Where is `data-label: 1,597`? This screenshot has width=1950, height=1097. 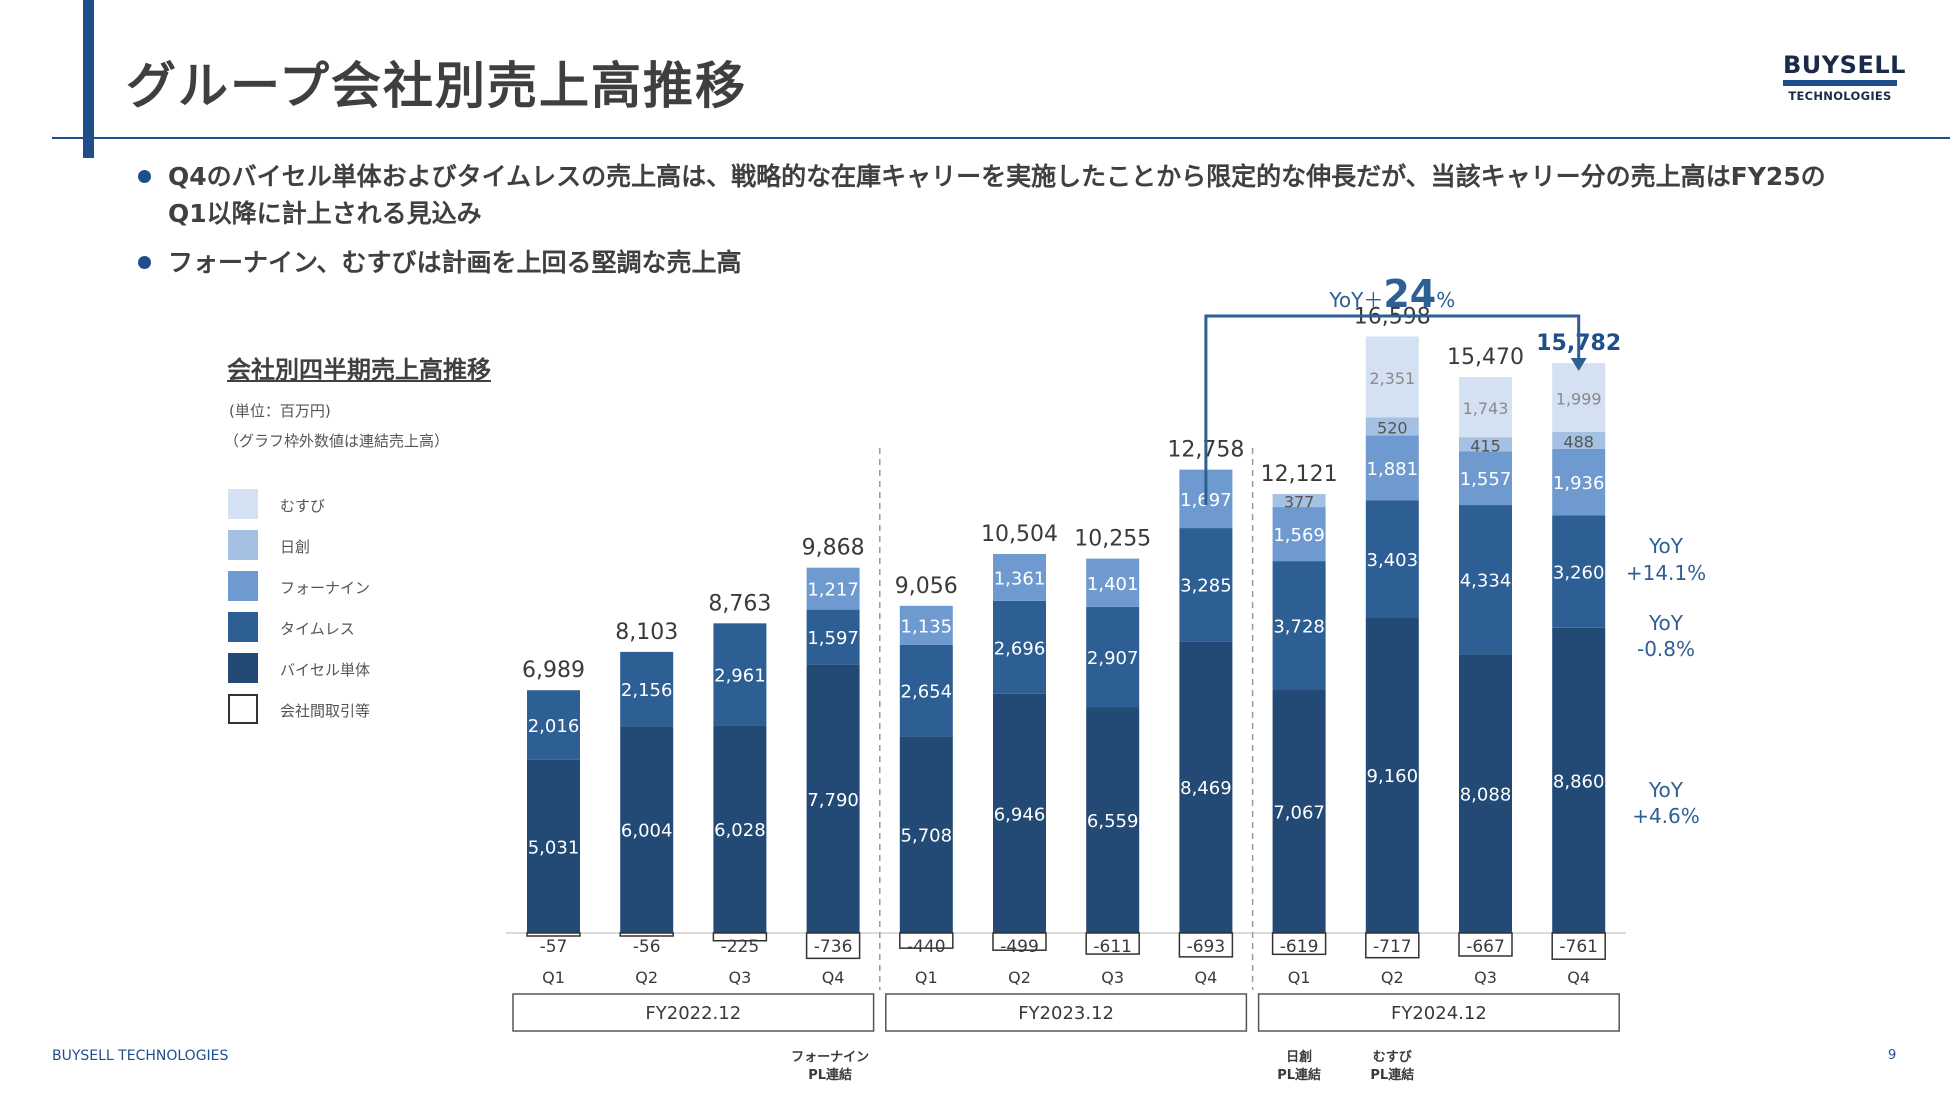
data-label: 1,597 is located at coordinates (833, 638).